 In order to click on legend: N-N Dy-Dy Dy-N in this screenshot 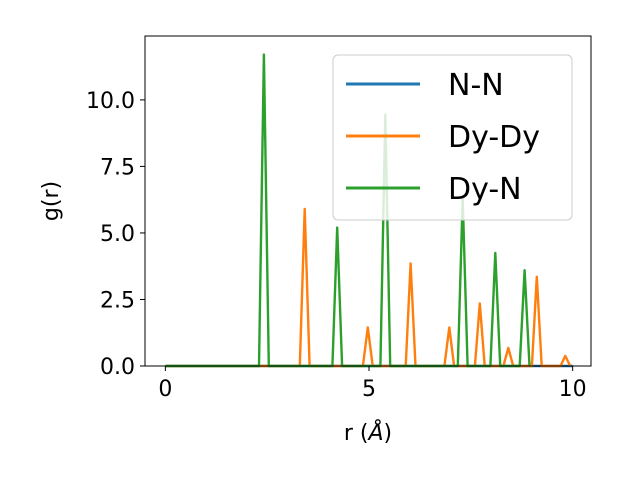, I will do `click(452, 137)`.